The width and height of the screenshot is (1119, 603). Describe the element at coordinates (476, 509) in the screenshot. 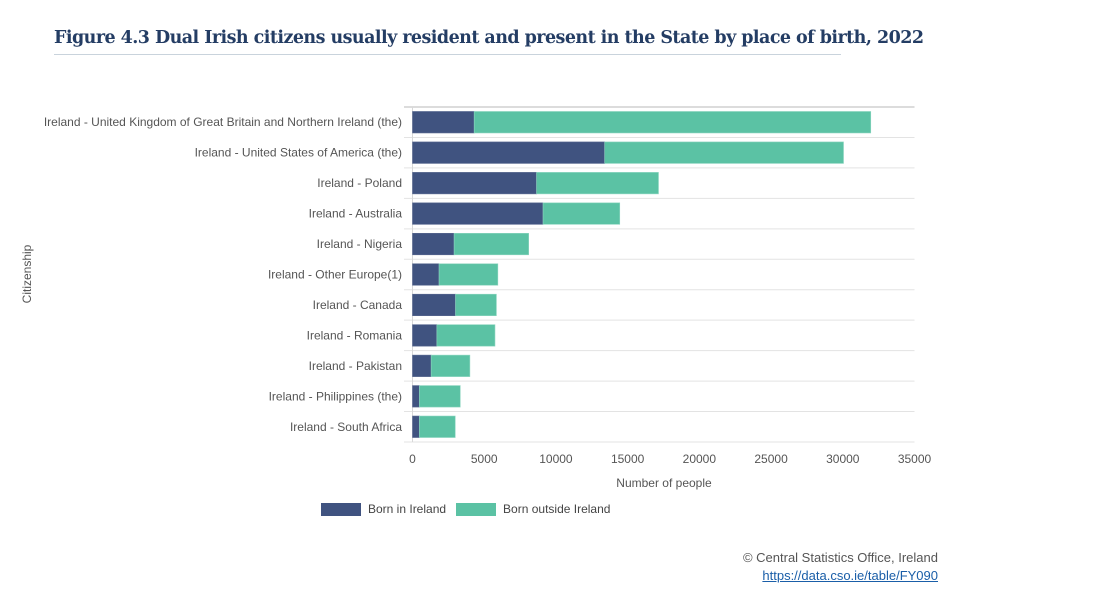

I see `legend-swatch-born-outside-ireland` at that location.